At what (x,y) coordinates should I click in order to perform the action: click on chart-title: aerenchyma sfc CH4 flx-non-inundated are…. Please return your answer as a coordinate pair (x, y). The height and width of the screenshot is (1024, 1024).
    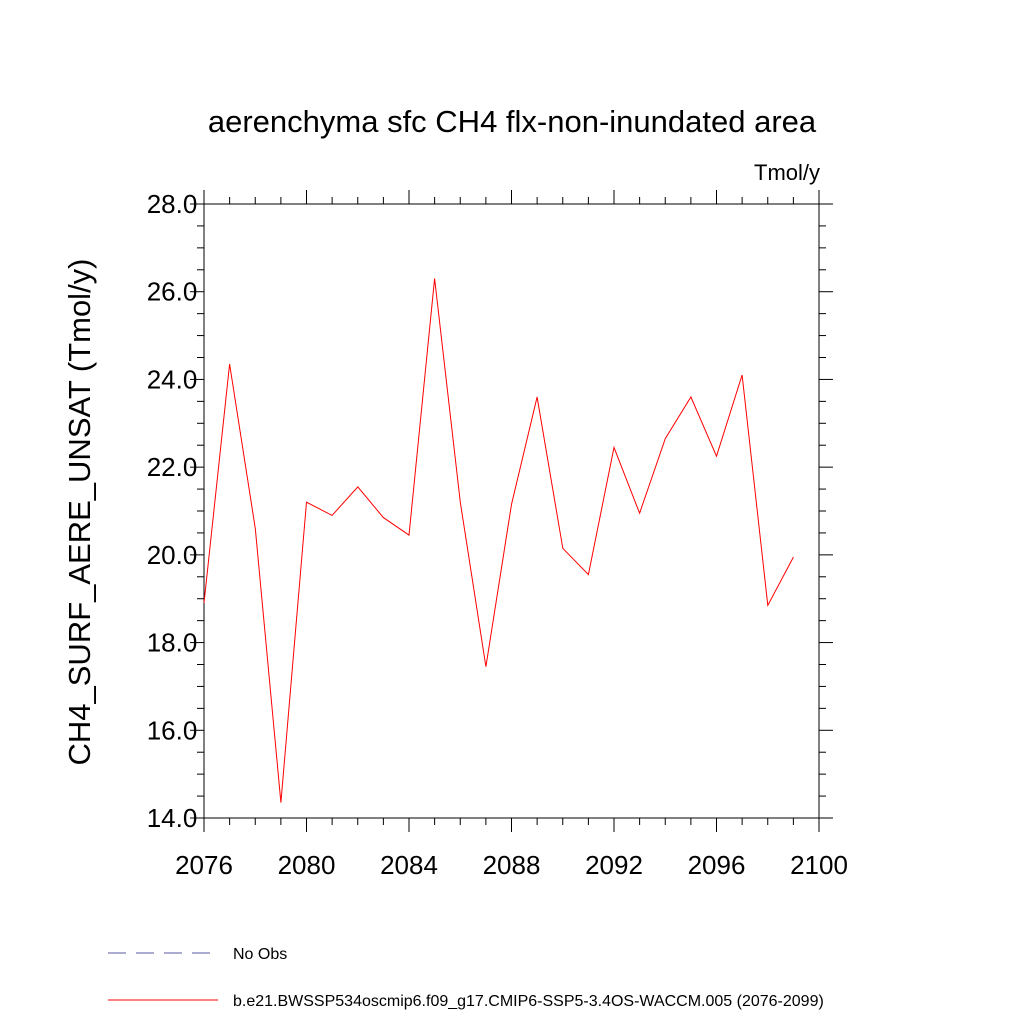
    Looking at the image, I should click on (512, 121).